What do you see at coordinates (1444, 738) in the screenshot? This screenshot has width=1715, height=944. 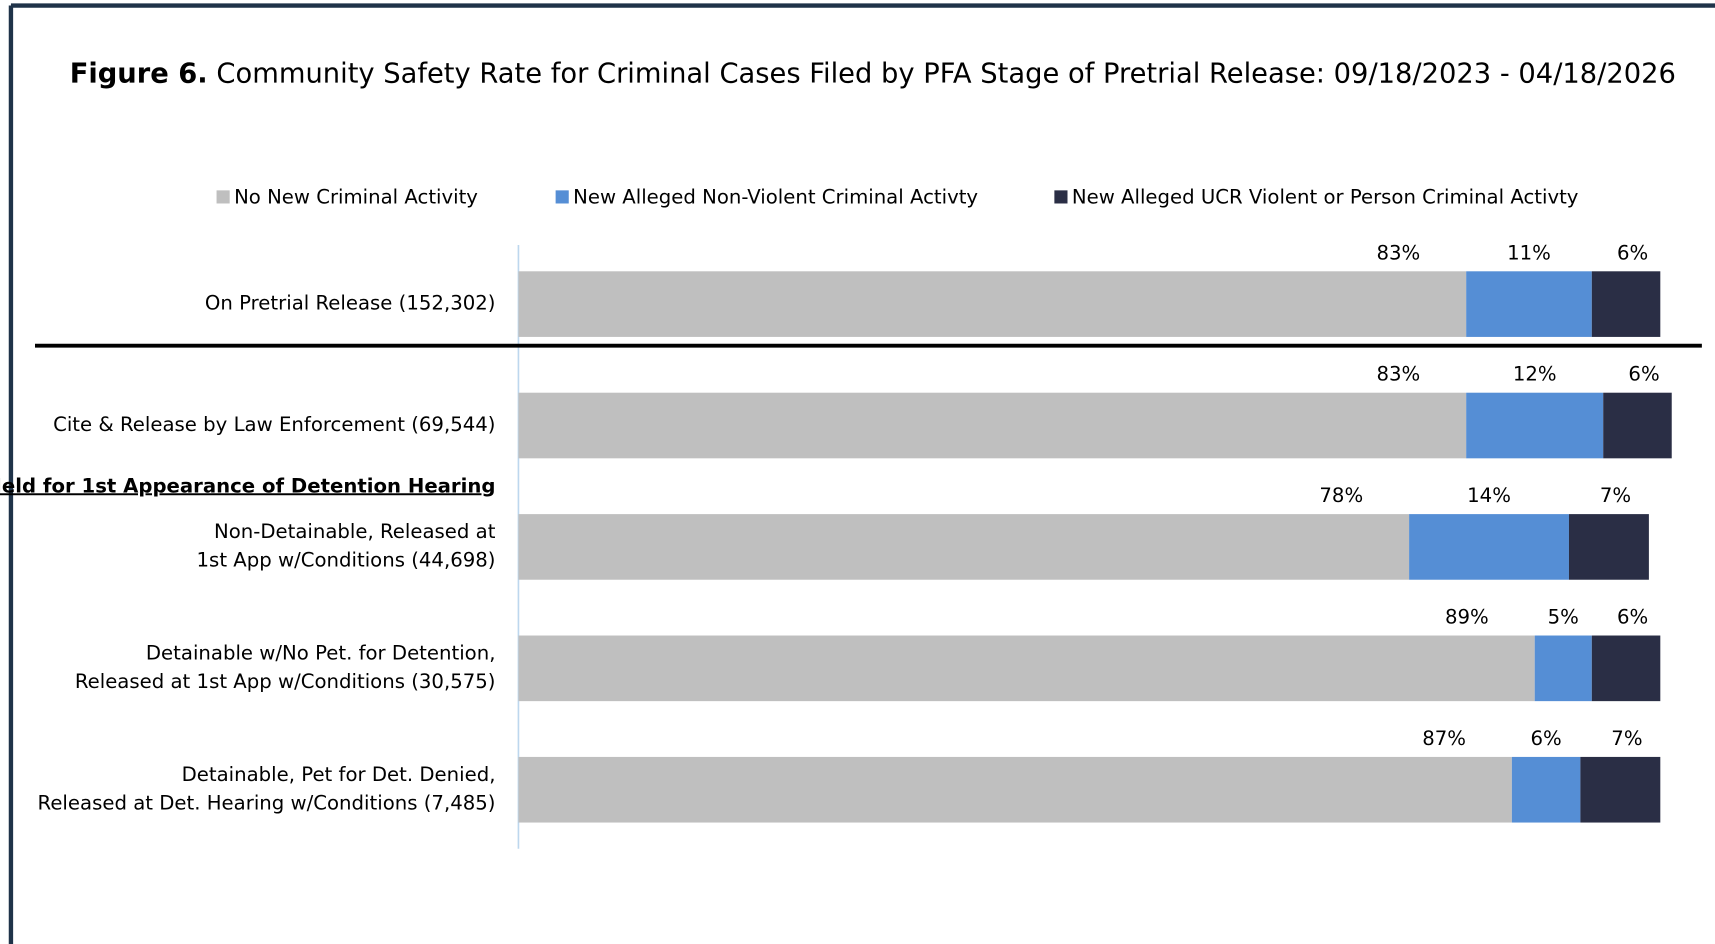 I see `data-label: 87%` at bounding box center [1444, 738].